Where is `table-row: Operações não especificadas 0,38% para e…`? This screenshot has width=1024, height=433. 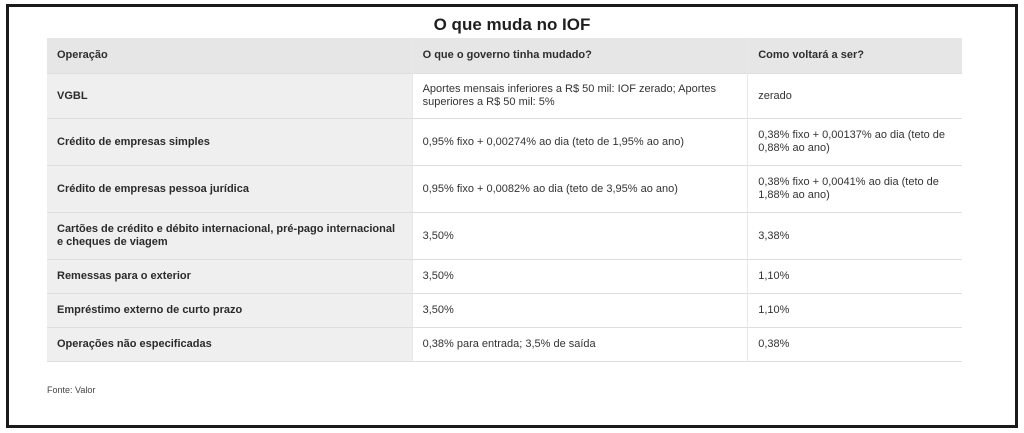 table-row: Operações não especificadas 0,38% para e… is located at coordinates (504, 345).